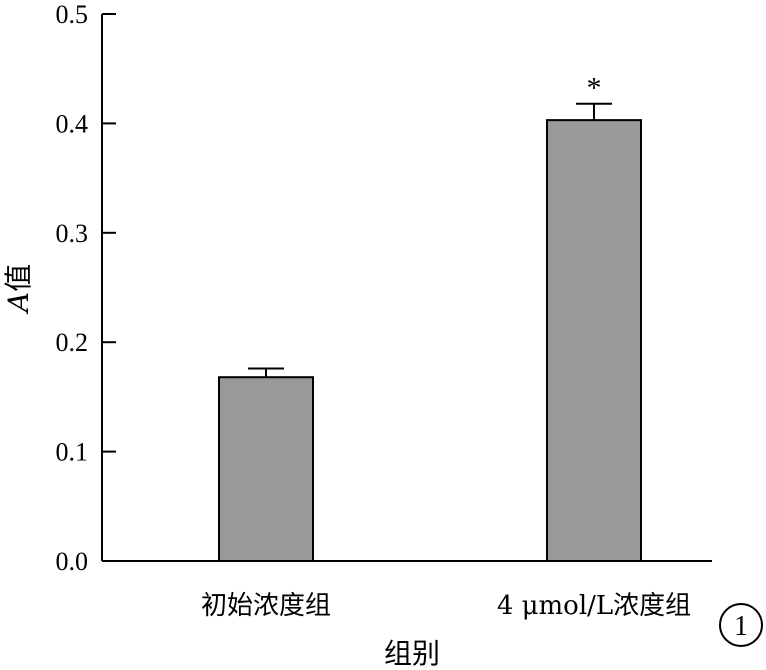 This screenshot has height=670, width=766. What do you see at coordinates (412, 653) in the screenshot?
I see `x-axis-title: 组别` at bounding box center [412, 653].